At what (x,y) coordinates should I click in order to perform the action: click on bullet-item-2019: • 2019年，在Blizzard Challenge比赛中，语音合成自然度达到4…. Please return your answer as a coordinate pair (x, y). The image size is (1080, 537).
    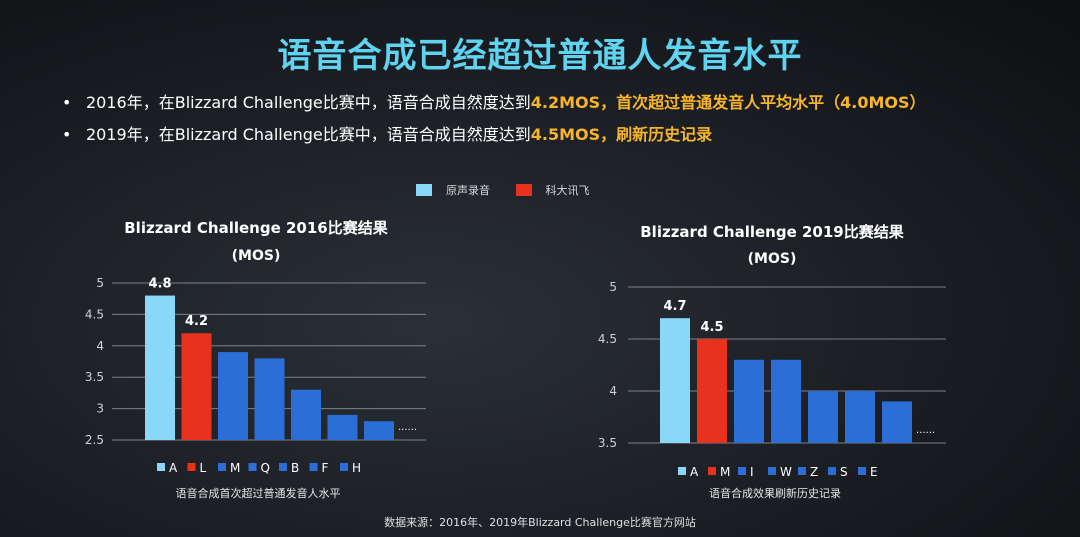
    Looking at the image, I should click on (494, 138).